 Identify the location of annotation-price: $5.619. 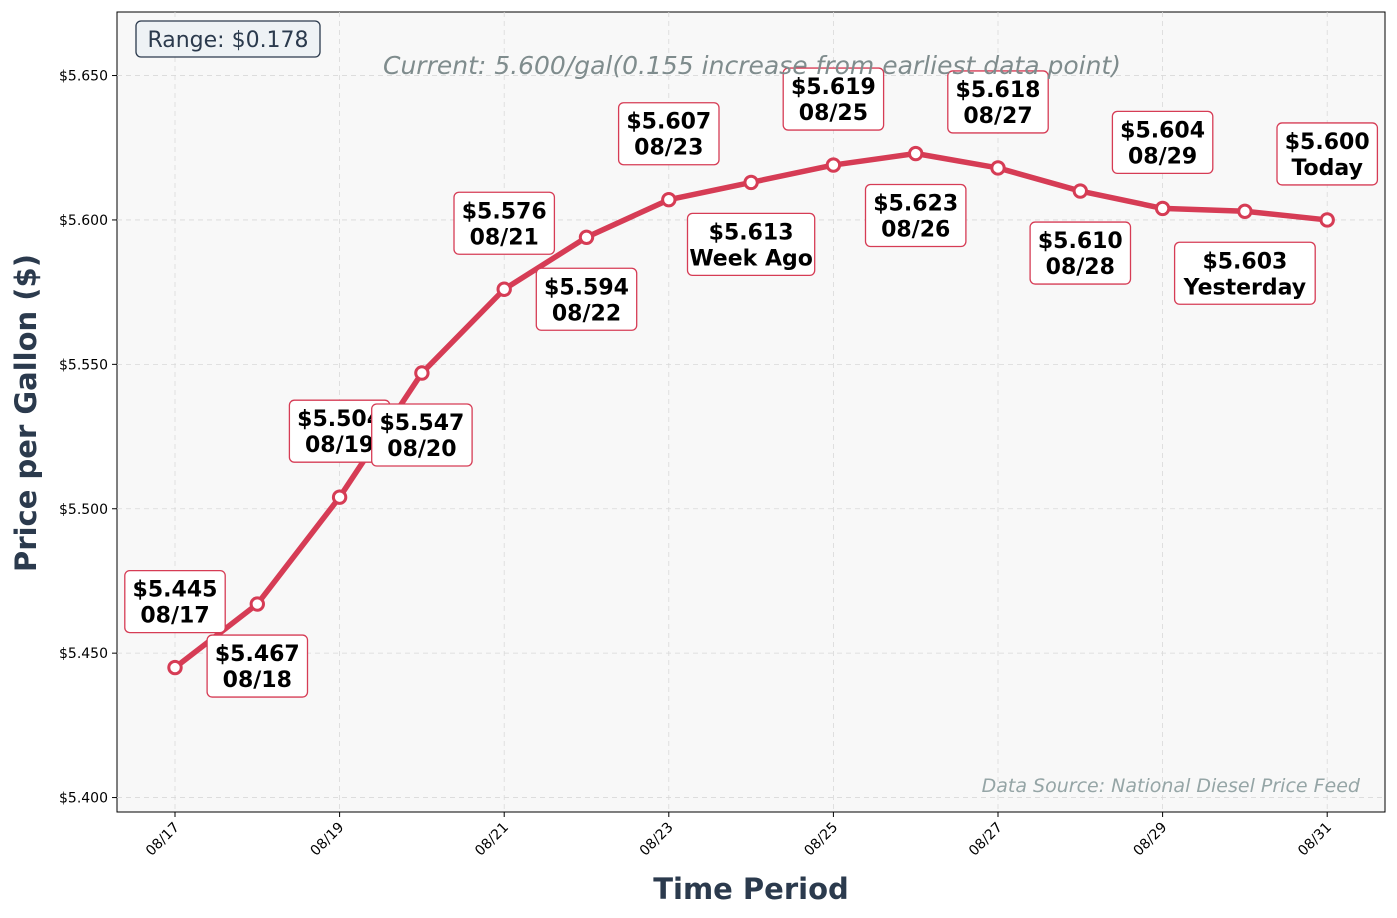
(833, 87).